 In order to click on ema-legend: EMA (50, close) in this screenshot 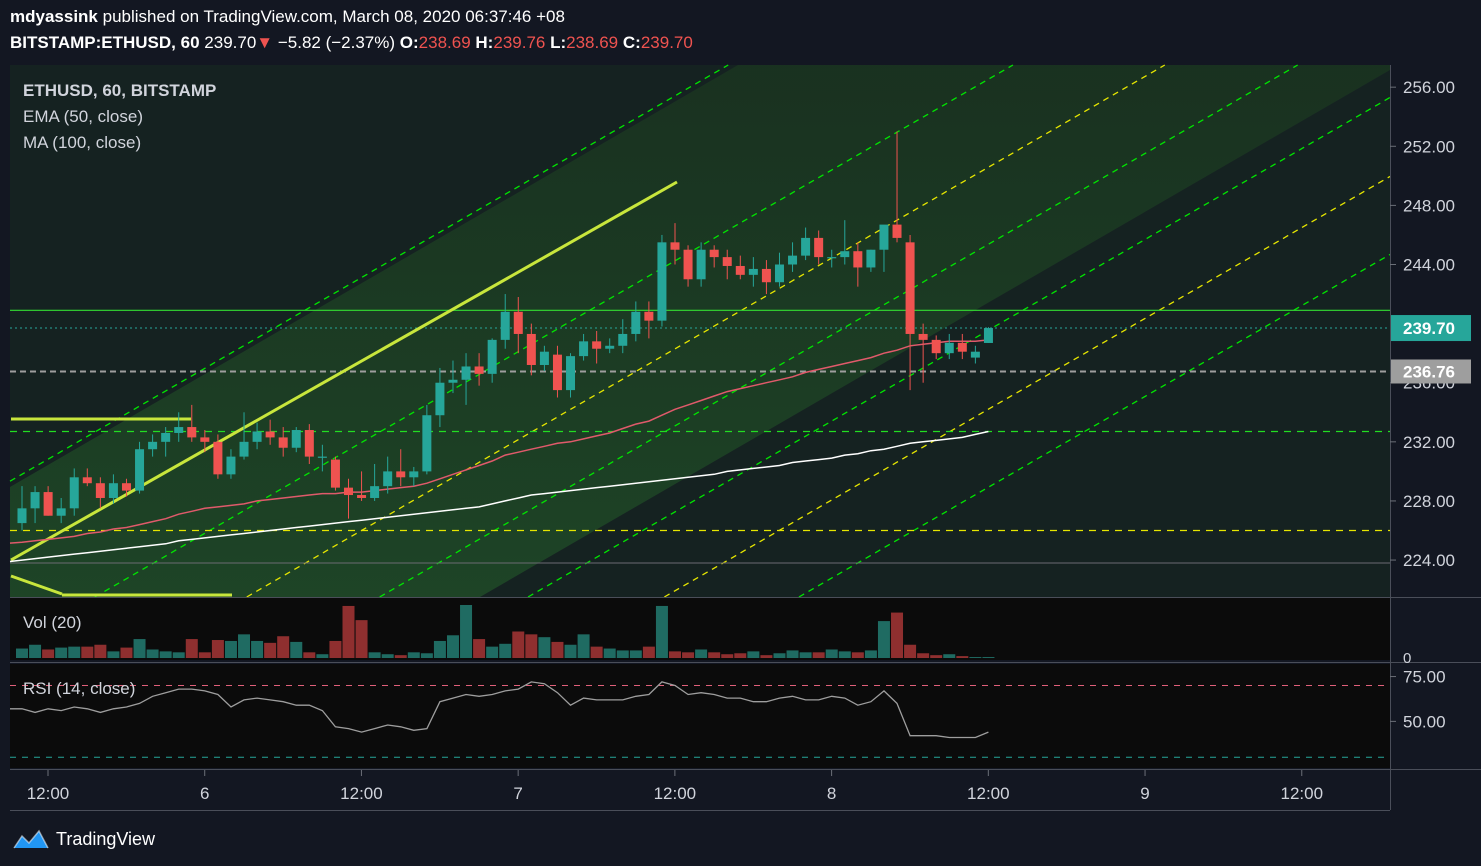, I will do `click(83, 116)`.